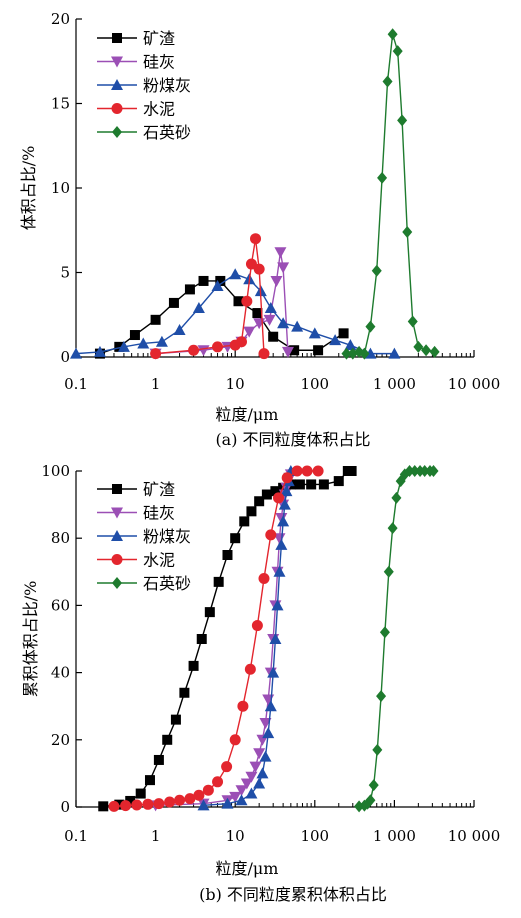 The width and height of the screenshot is (521, 918). Describe the element at coordinates (30, 639) in the screenshot. I see `y-axis-label: 累积体积占比/%` at that location.